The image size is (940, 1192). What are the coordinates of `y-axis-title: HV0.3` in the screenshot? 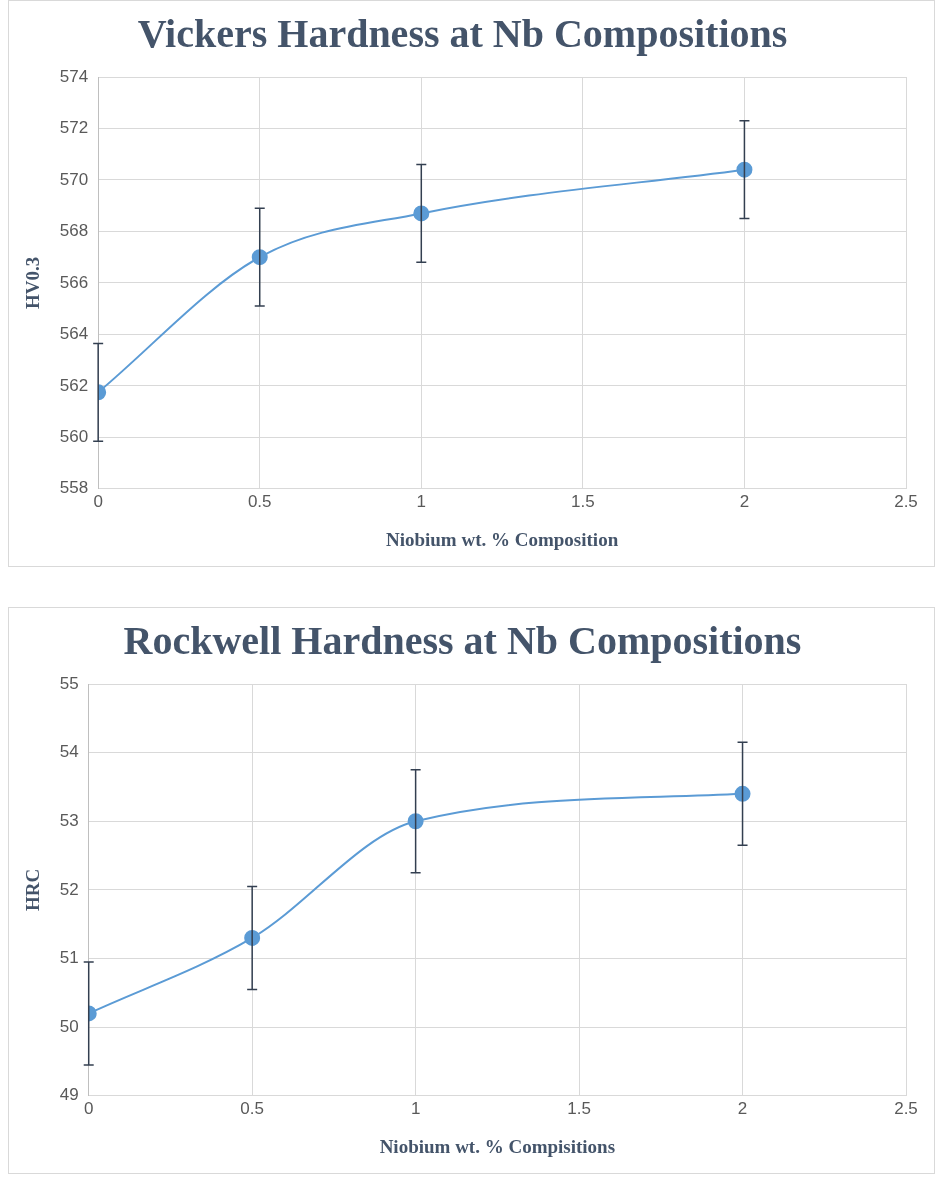 It's located at (33, 283).